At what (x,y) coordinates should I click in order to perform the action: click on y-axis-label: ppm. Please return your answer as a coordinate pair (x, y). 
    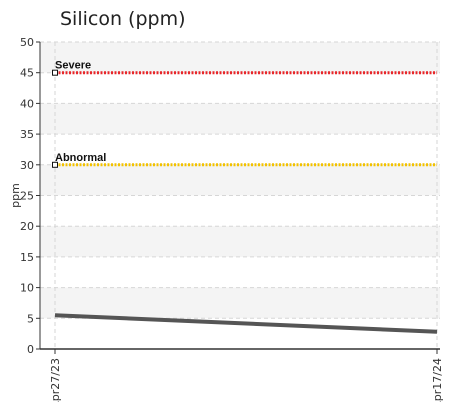
    Looking at the image, I should click on (15, 195).